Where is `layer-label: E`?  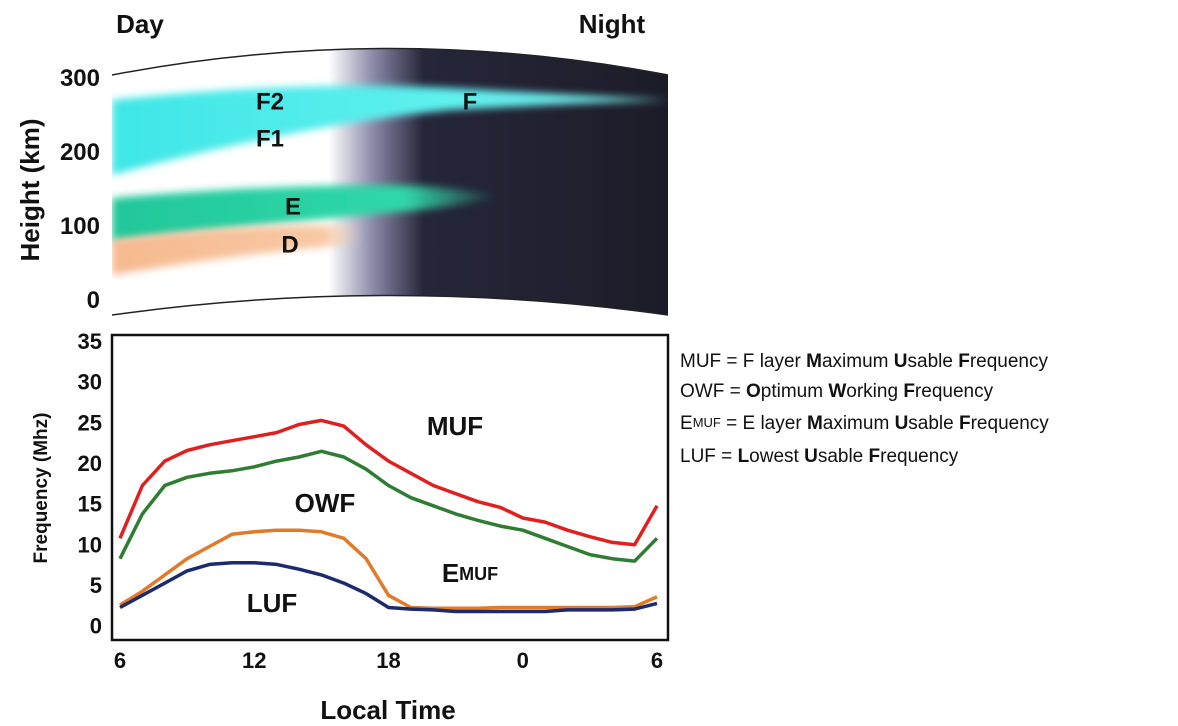
layer-label: E is located at coordinates (293, 206).